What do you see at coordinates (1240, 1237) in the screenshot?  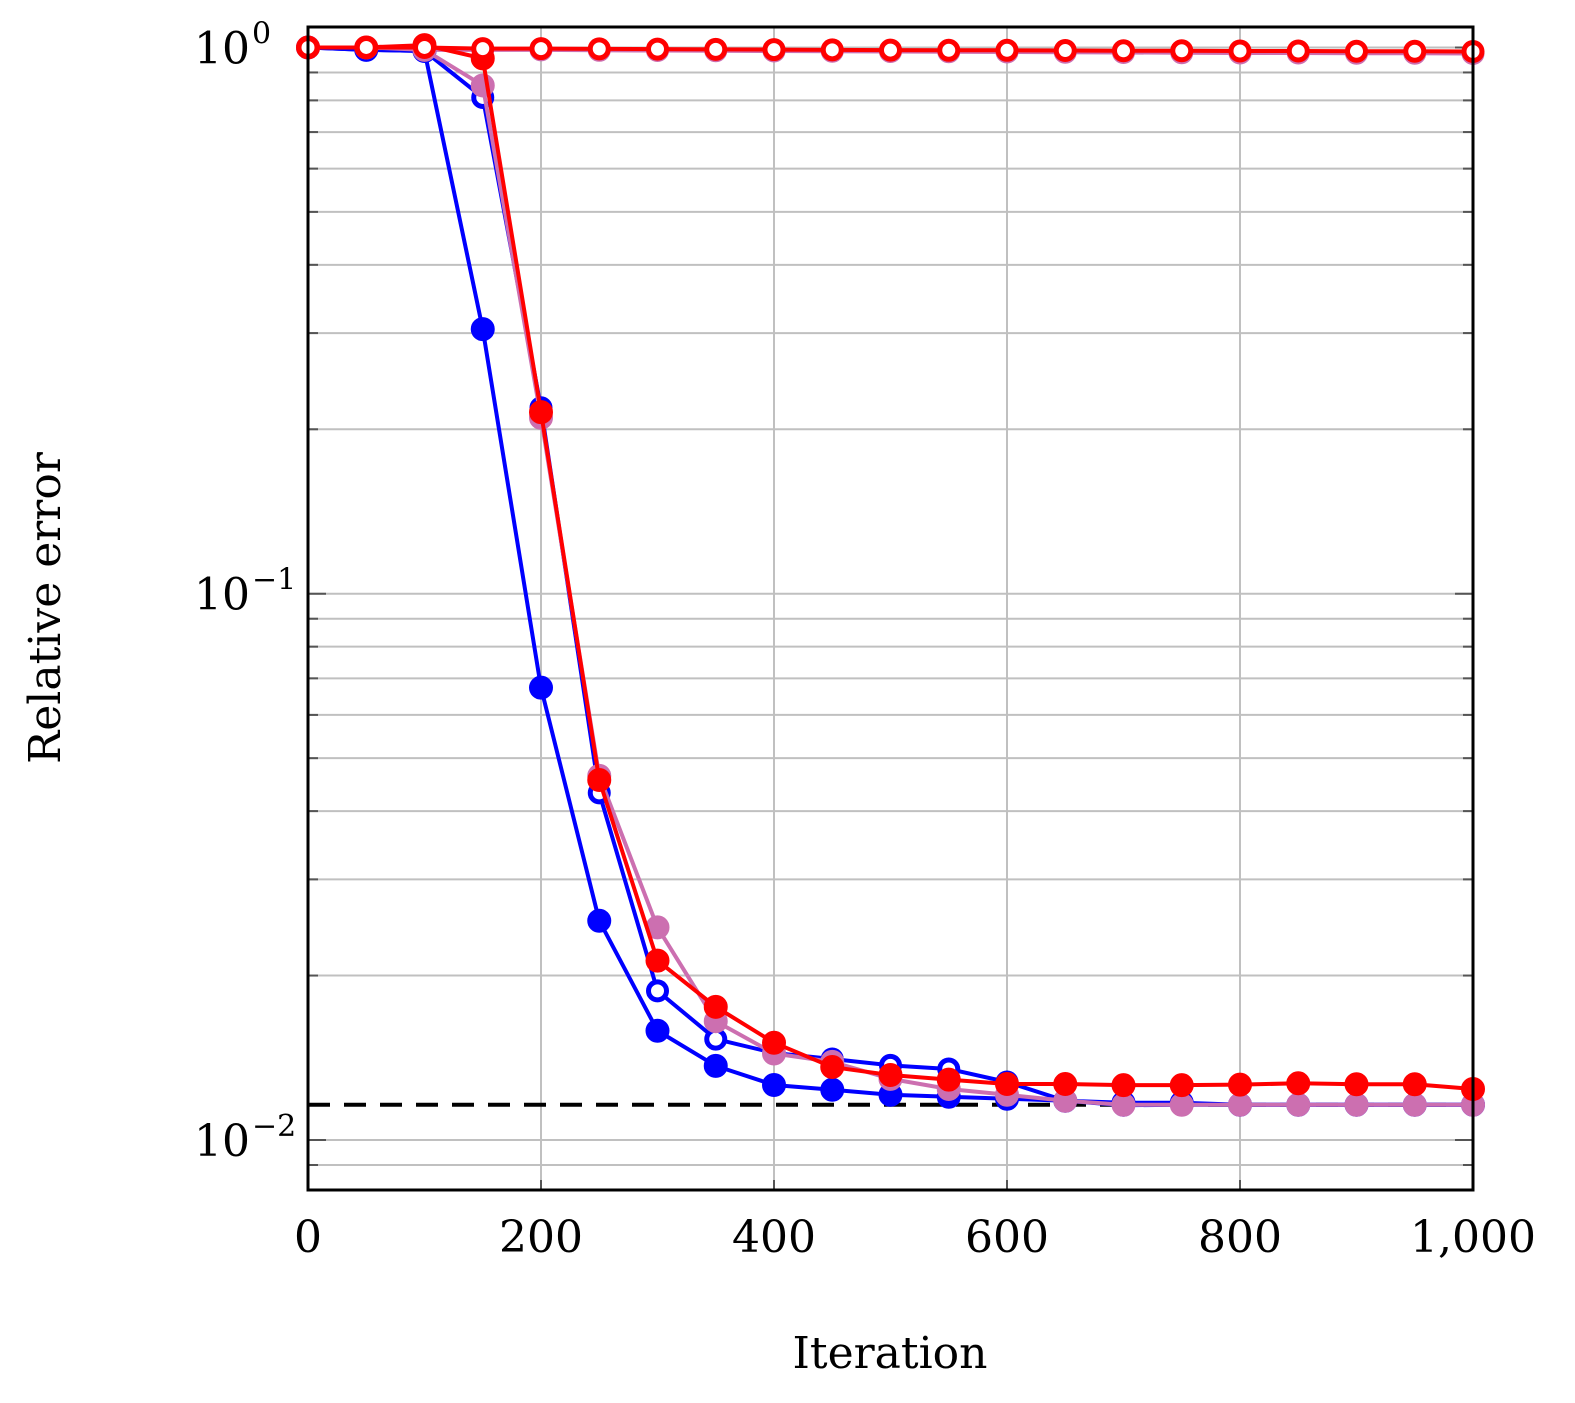 I see `x-tick-label: 800` at bounding box center [1240, 1237].